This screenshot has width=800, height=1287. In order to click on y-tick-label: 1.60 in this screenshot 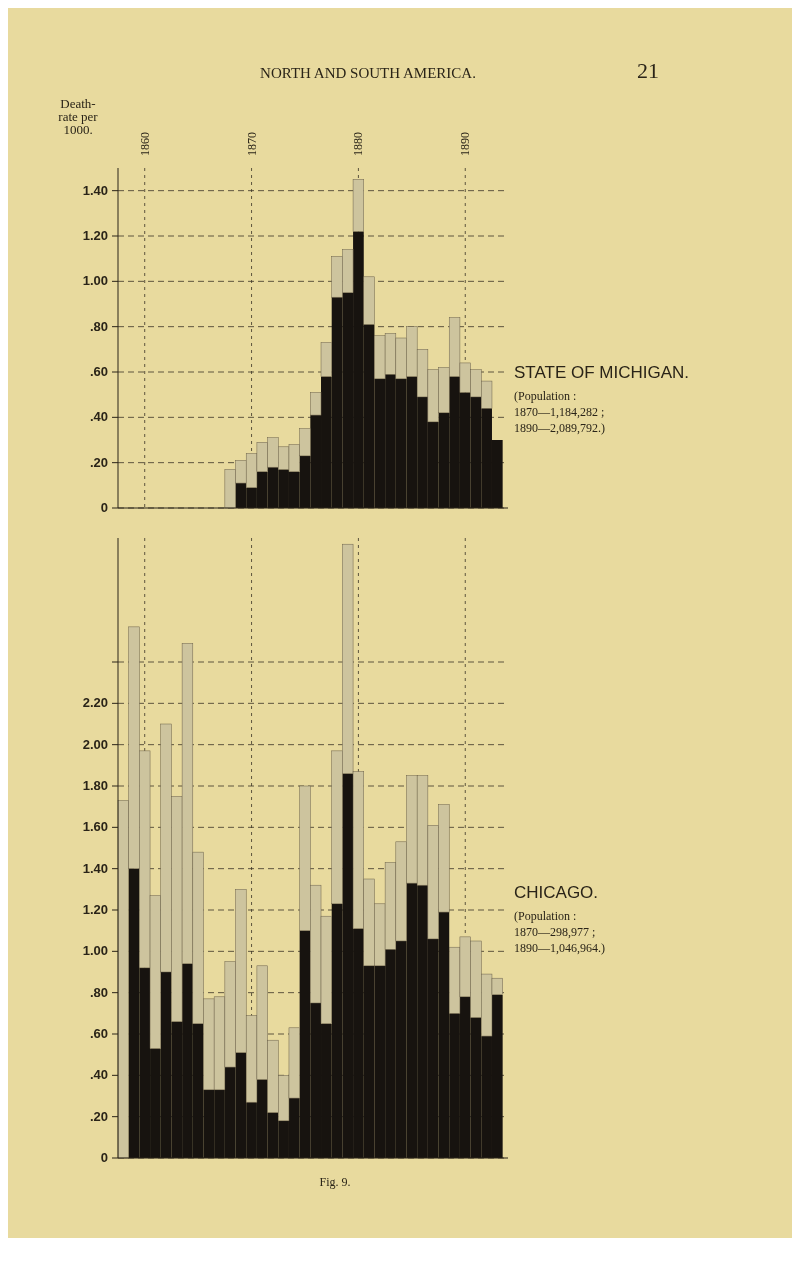, I will do `click(95, 827)`.